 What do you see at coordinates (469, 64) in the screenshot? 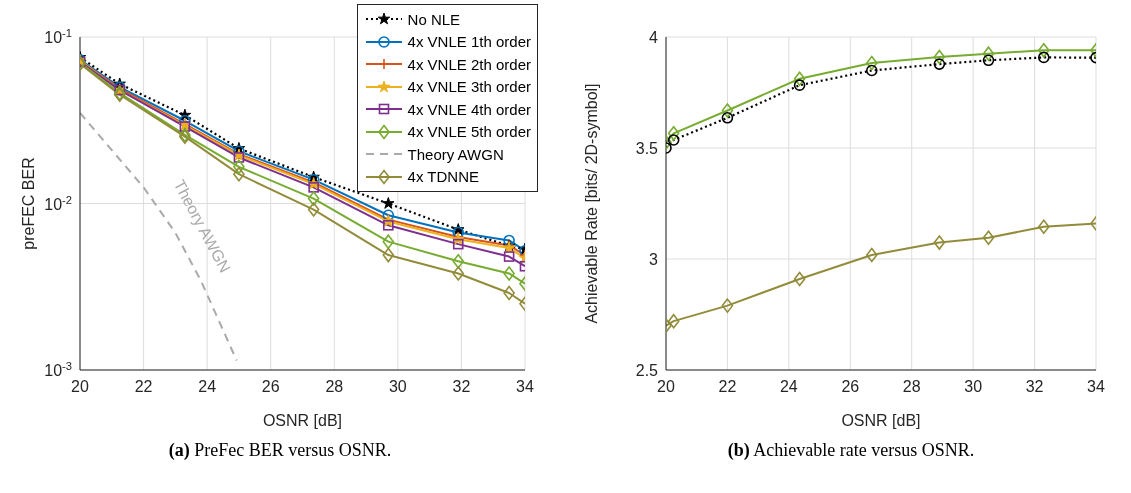
I see `legend-label: 4x VNLE 2th order` at bounding box center [469, 64].